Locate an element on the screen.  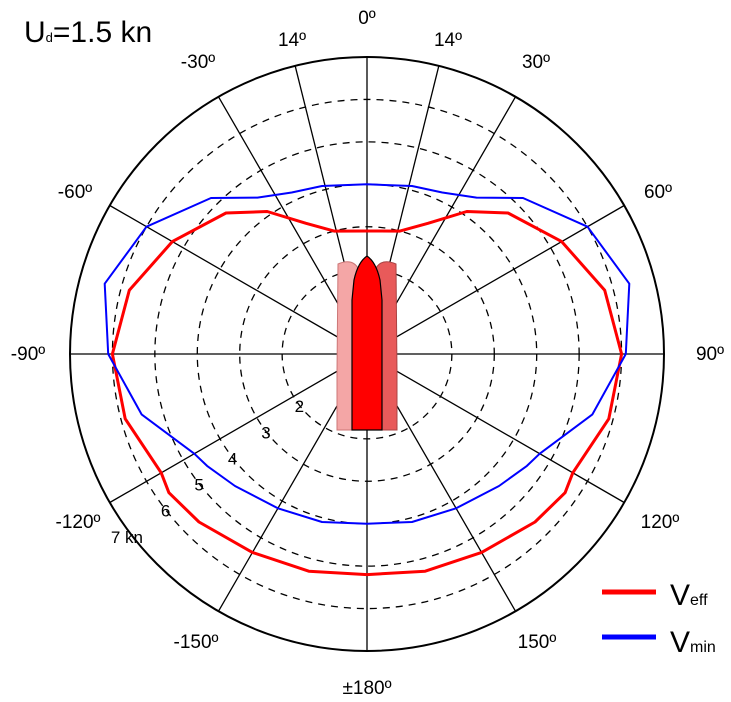
angle-label-30: 30º is located at coordinates (536, 62).